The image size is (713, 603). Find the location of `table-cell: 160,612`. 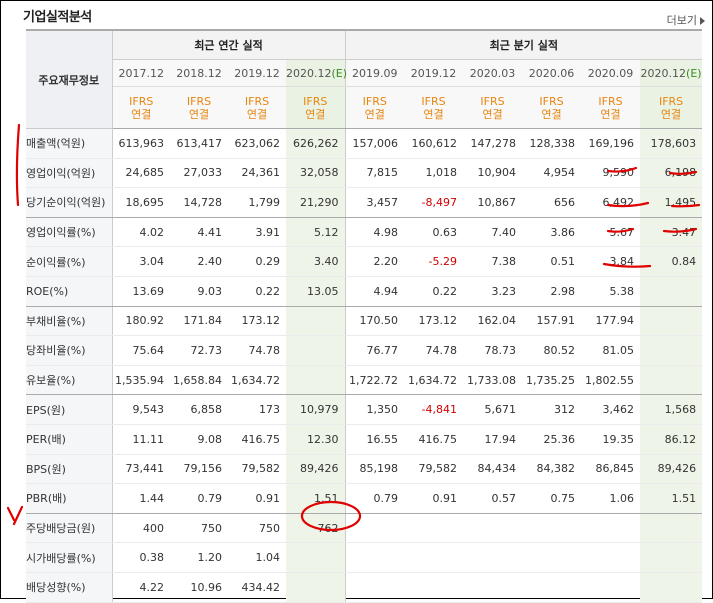

table-cell: 160,612 is located at coordinates (434, 143).